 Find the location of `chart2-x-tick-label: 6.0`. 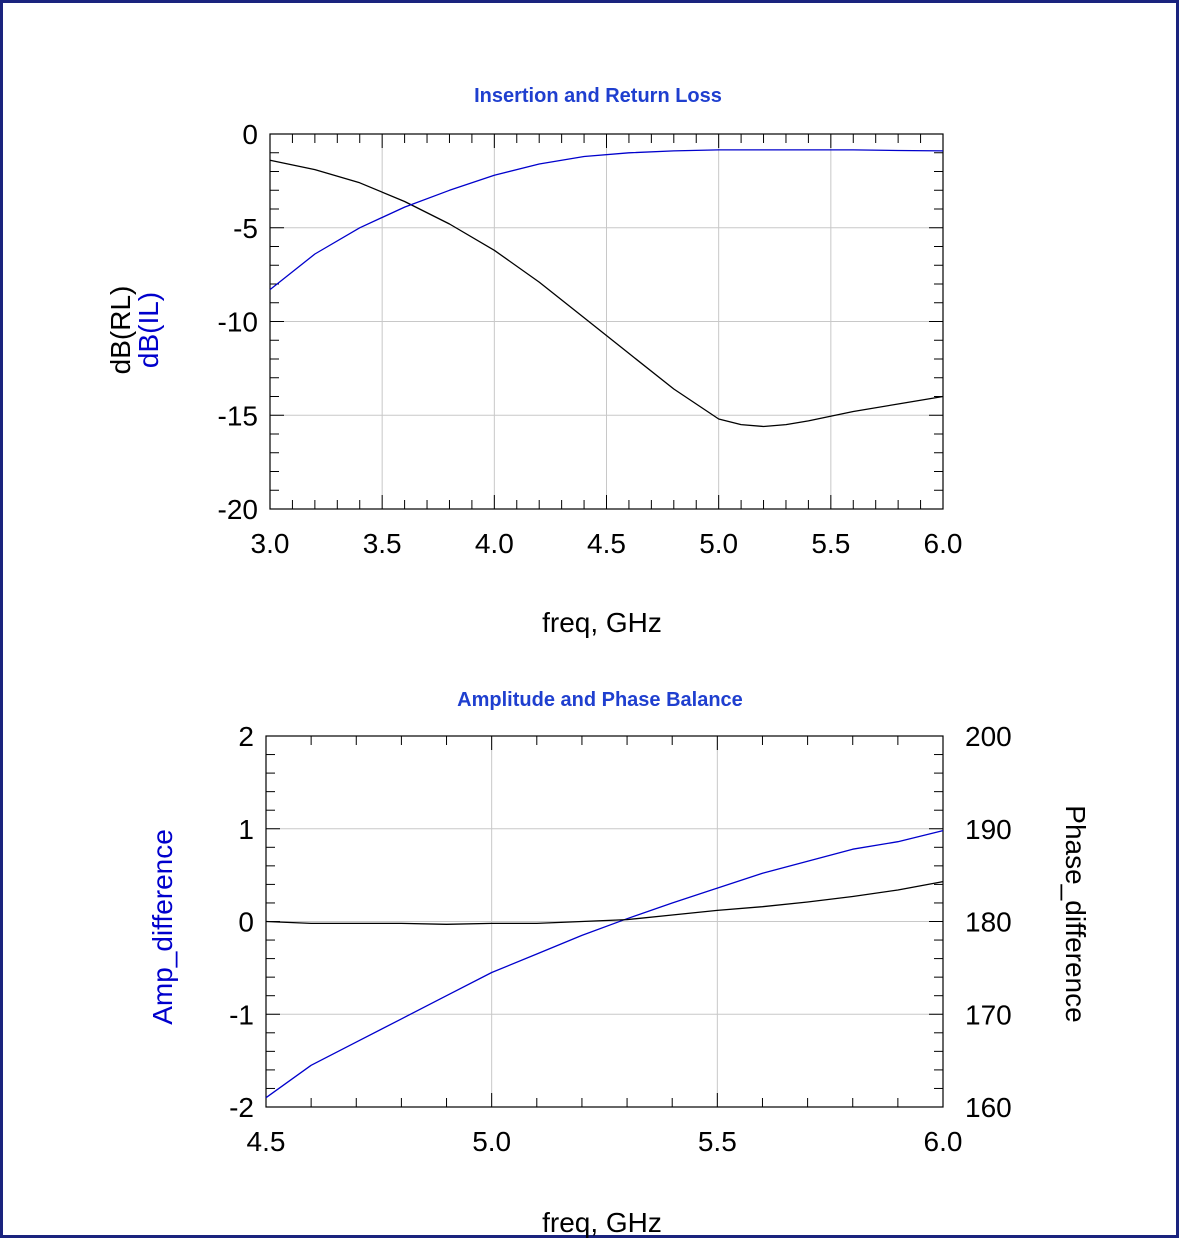

chart2-x-tick-label: 6.0 is located at coordinates (943, 1141).